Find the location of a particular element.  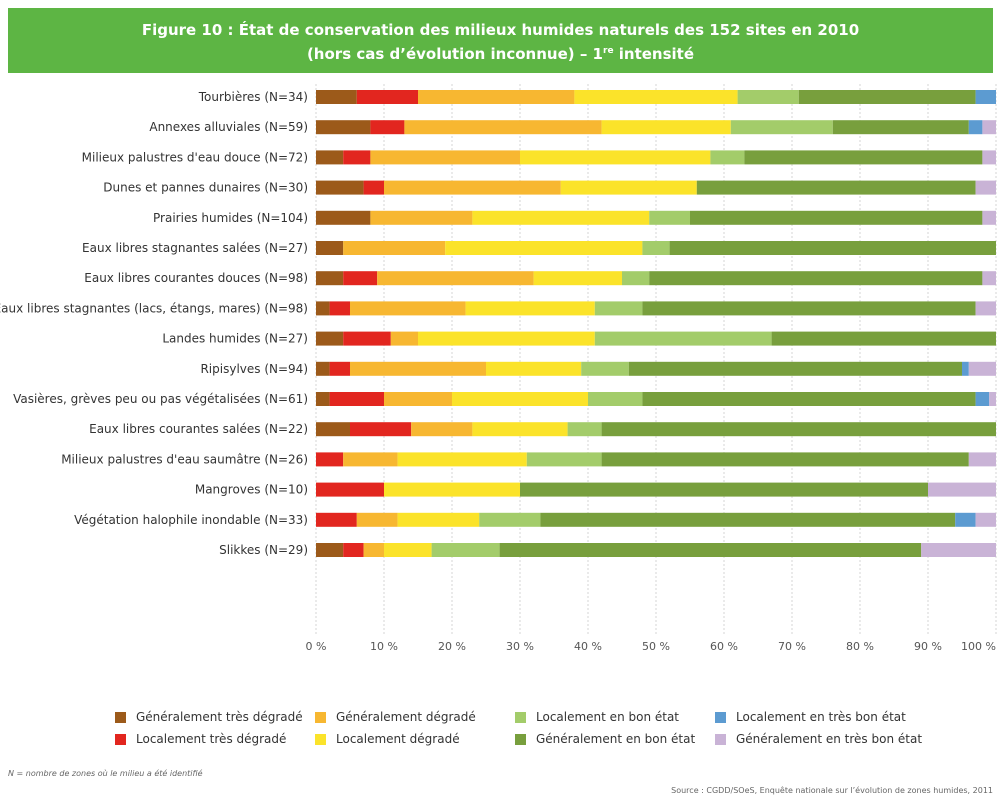

legend-label: Localement en bon état is located at coordinates (608, 717).